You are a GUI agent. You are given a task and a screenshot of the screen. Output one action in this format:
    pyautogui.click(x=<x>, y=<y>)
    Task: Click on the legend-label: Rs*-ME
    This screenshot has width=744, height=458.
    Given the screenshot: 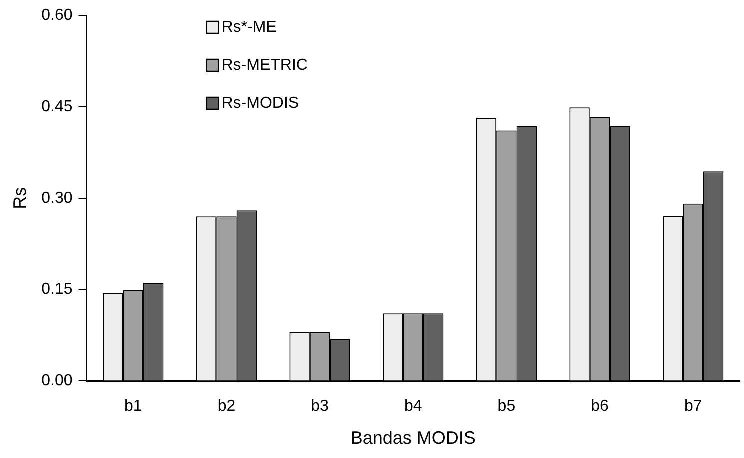 What is the action you would take?
    pyautogui.click(x=249, y=27)
    